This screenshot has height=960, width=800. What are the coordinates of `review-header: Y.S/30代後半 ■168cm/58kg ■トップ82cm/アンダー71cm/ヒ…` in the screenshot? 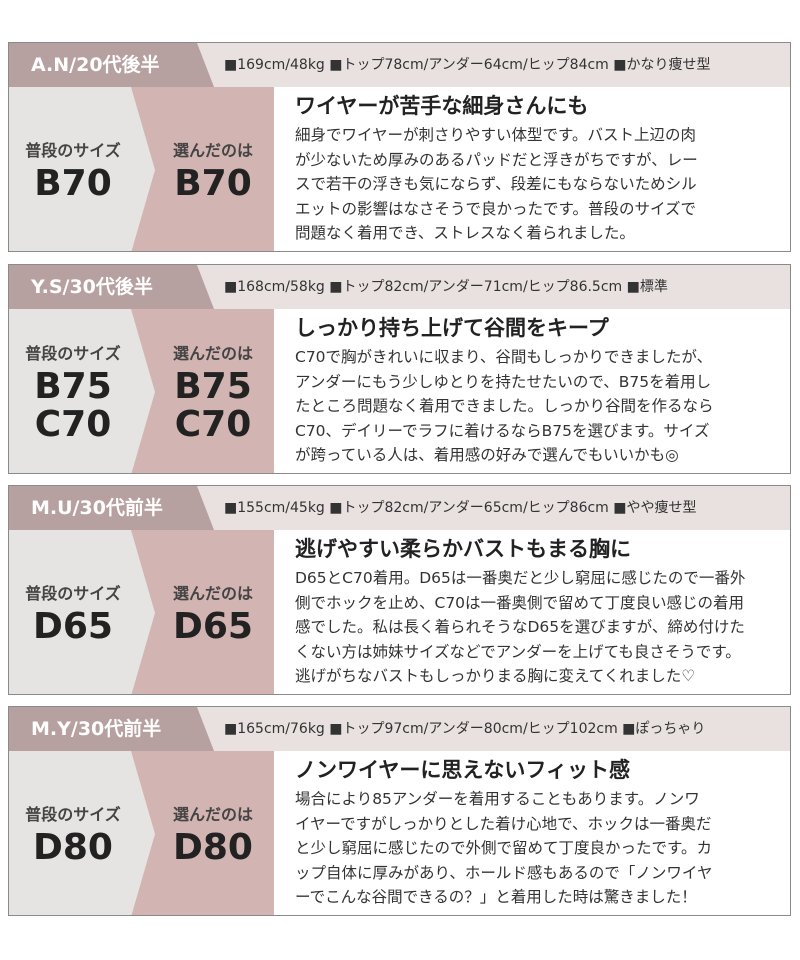 It's located at (399, 287).